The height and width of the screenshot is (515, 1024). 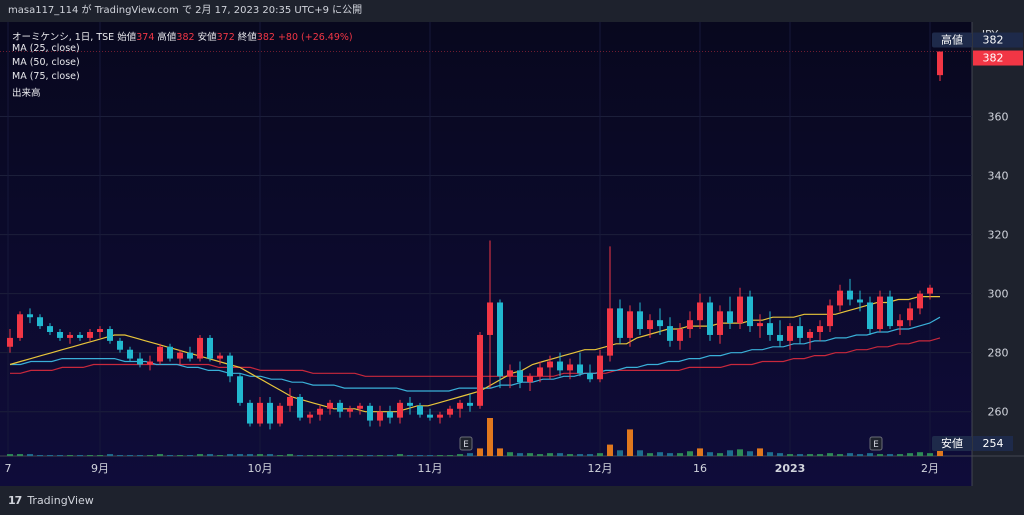 I want to click on earnings-event-label: E, so click(x=876, y=445).